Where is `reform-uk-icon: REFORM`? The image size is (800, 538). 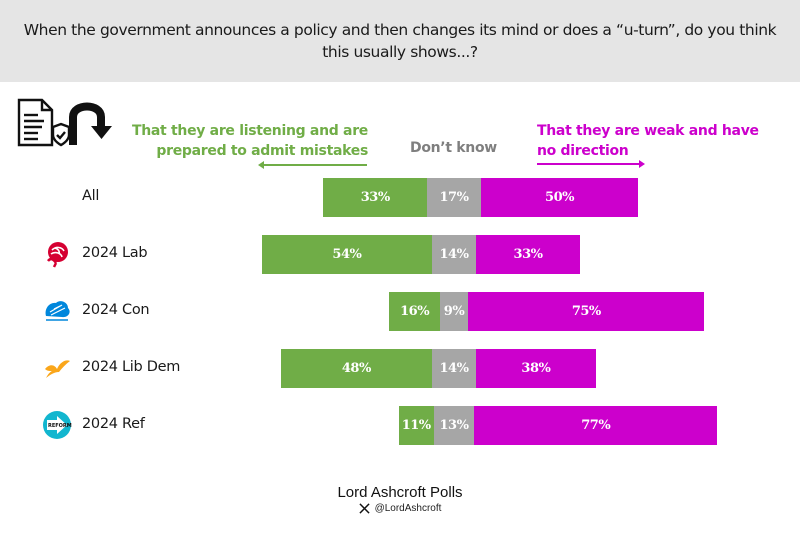 reform-uk-icon: REFORM is located at coordinates (57, 425).